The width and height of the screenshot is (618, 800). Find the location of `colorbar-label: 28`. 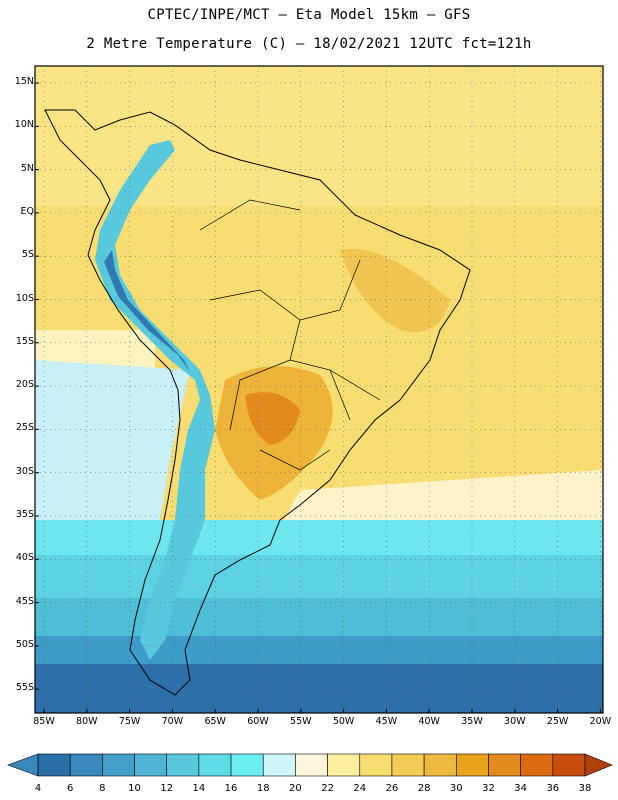

colorbar-label: 28 is located at coordinates (424, 788).